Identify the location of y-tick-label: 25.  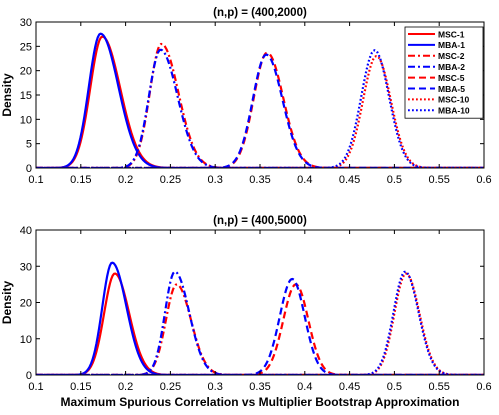
(26, 47).